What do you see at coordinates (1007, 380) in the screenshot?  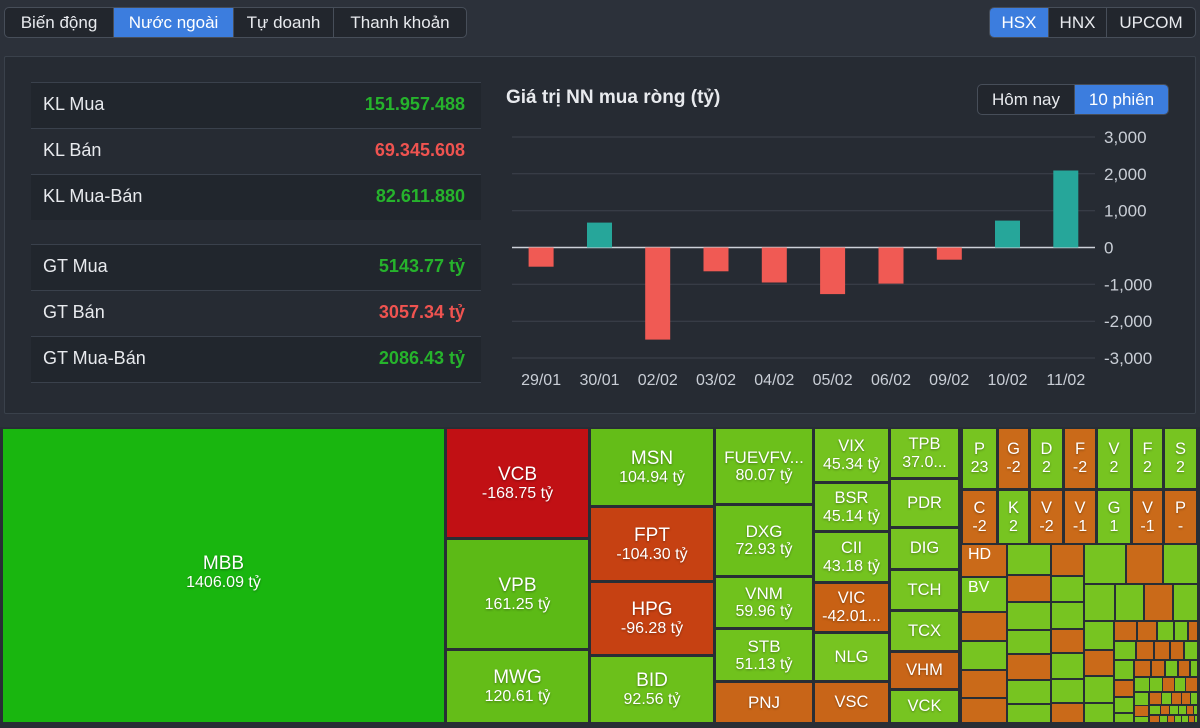 I see `svg-text: 10/02` at bounding box center [1007, 380].